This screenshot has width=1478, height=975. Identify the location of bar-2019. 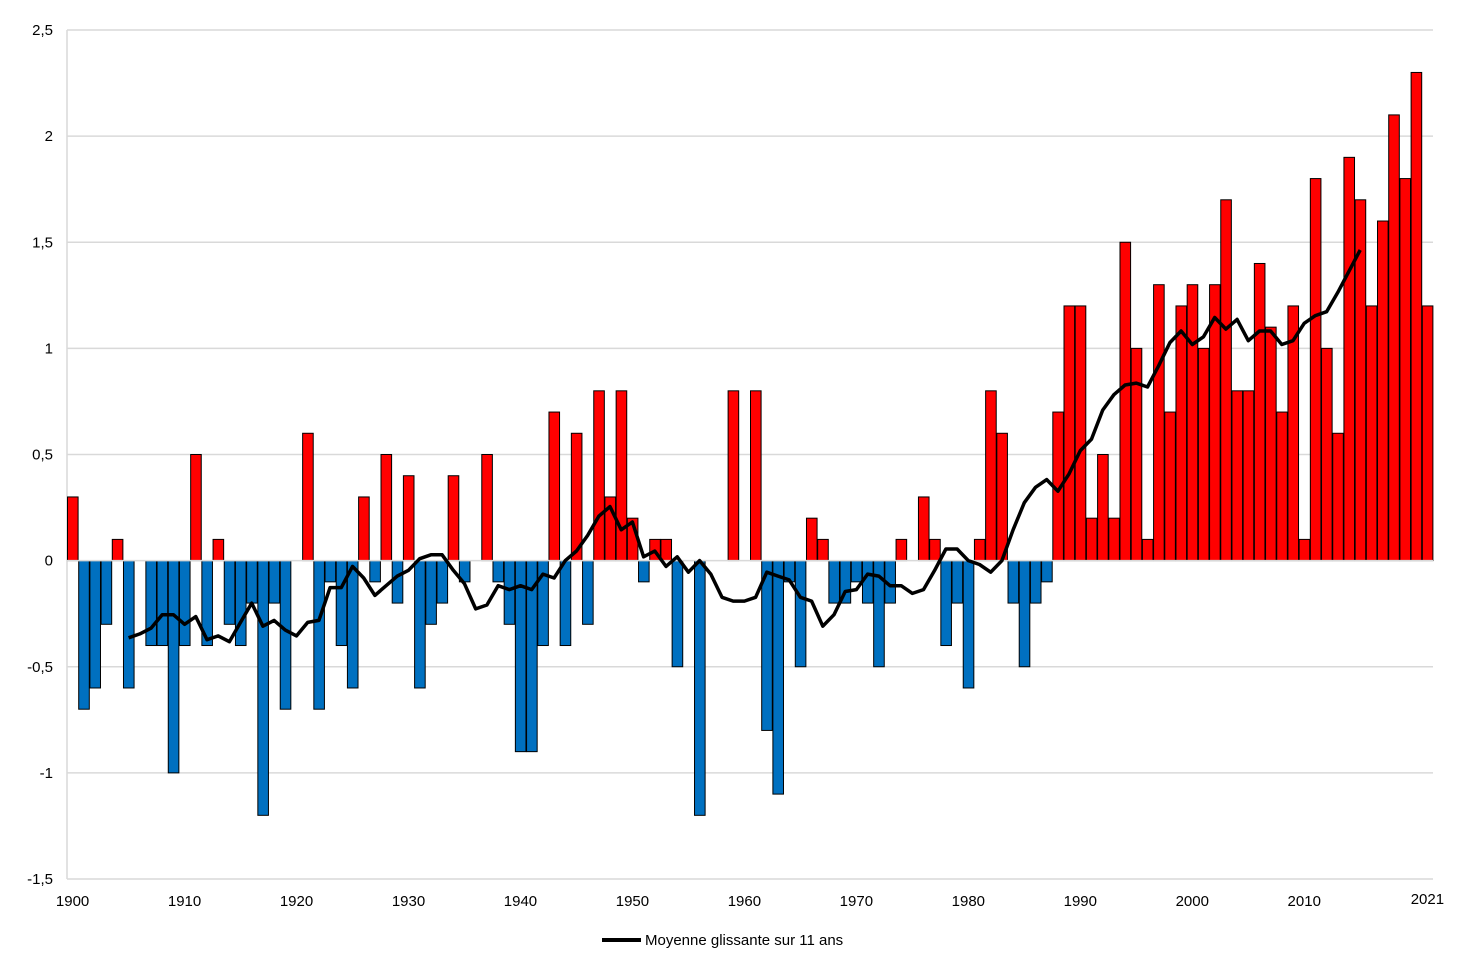
(1405, 370).